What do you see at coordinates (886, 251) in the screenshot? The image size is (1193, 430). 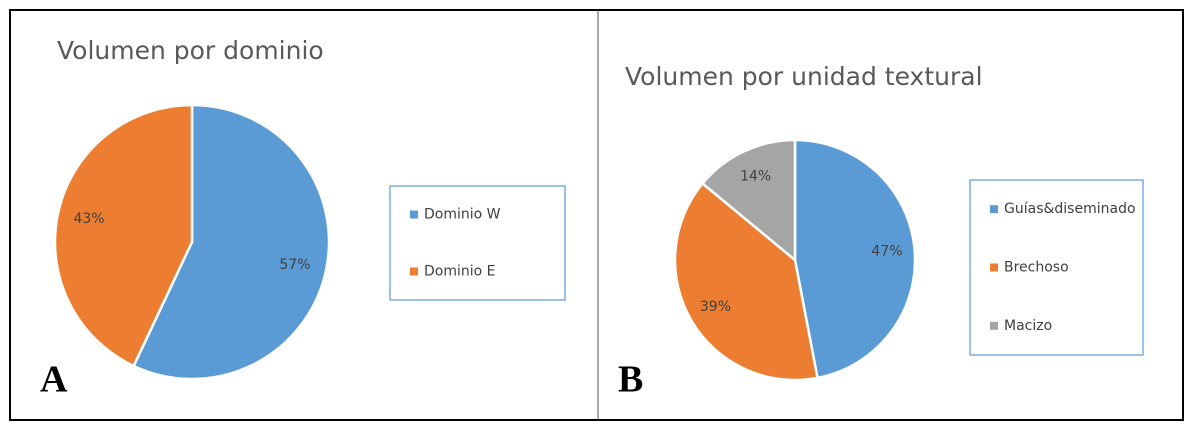 I see `data-label: 47%` at bounding box center [886, 251].